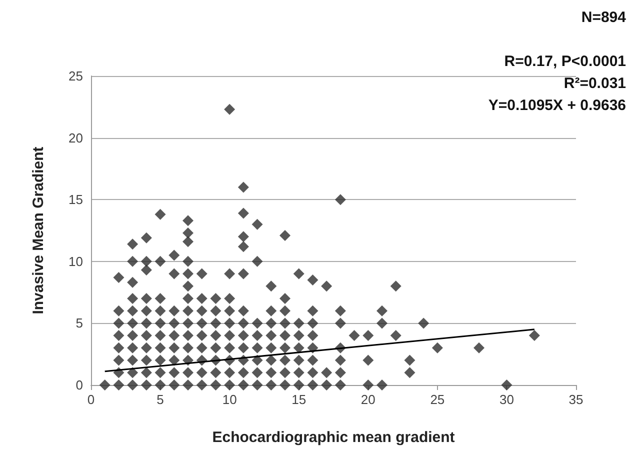 Image resolution: width=636 pixels, height=459 pixels. Describe the element at coordinates (229, 399) in the screenshot. I see `x-tick-label: 10` at that location.